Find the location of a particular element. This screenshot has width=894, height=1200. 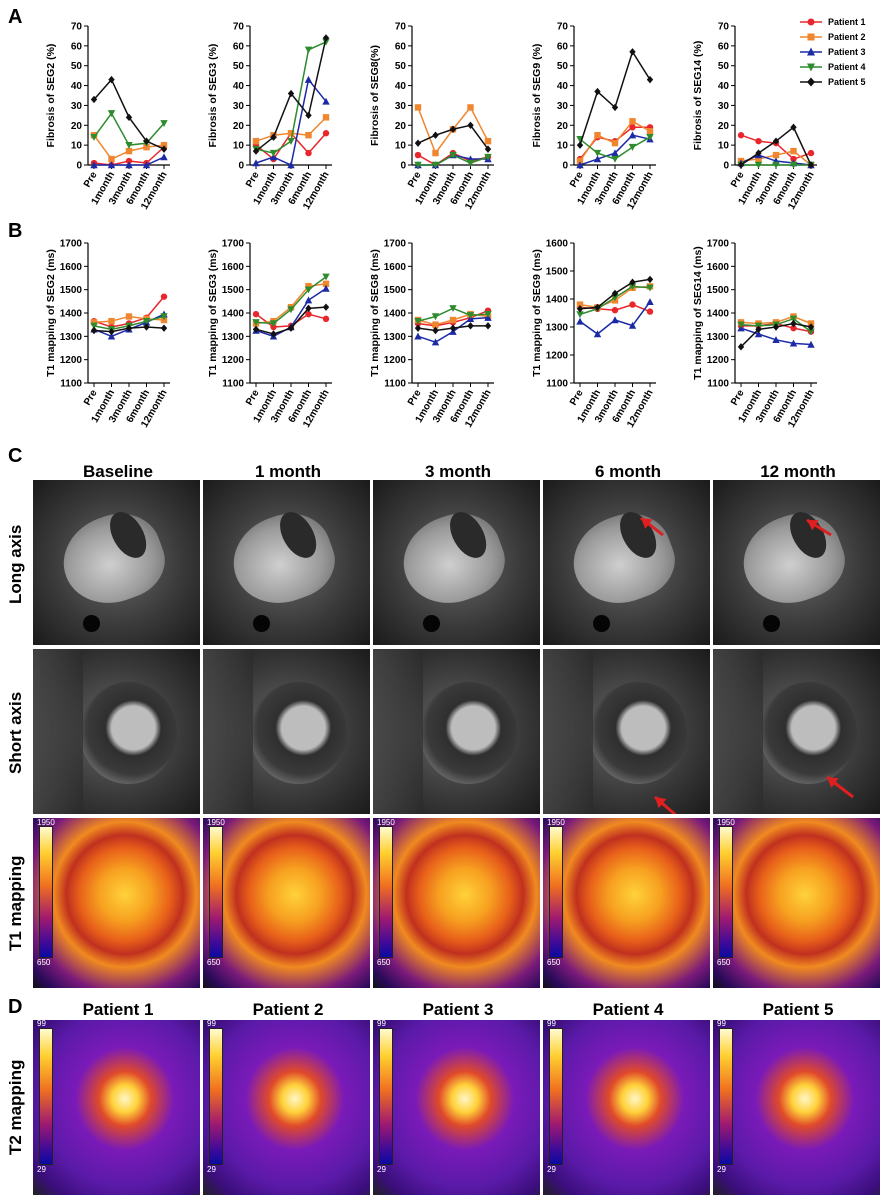

arrow-head is located at coordinates (661, 803).